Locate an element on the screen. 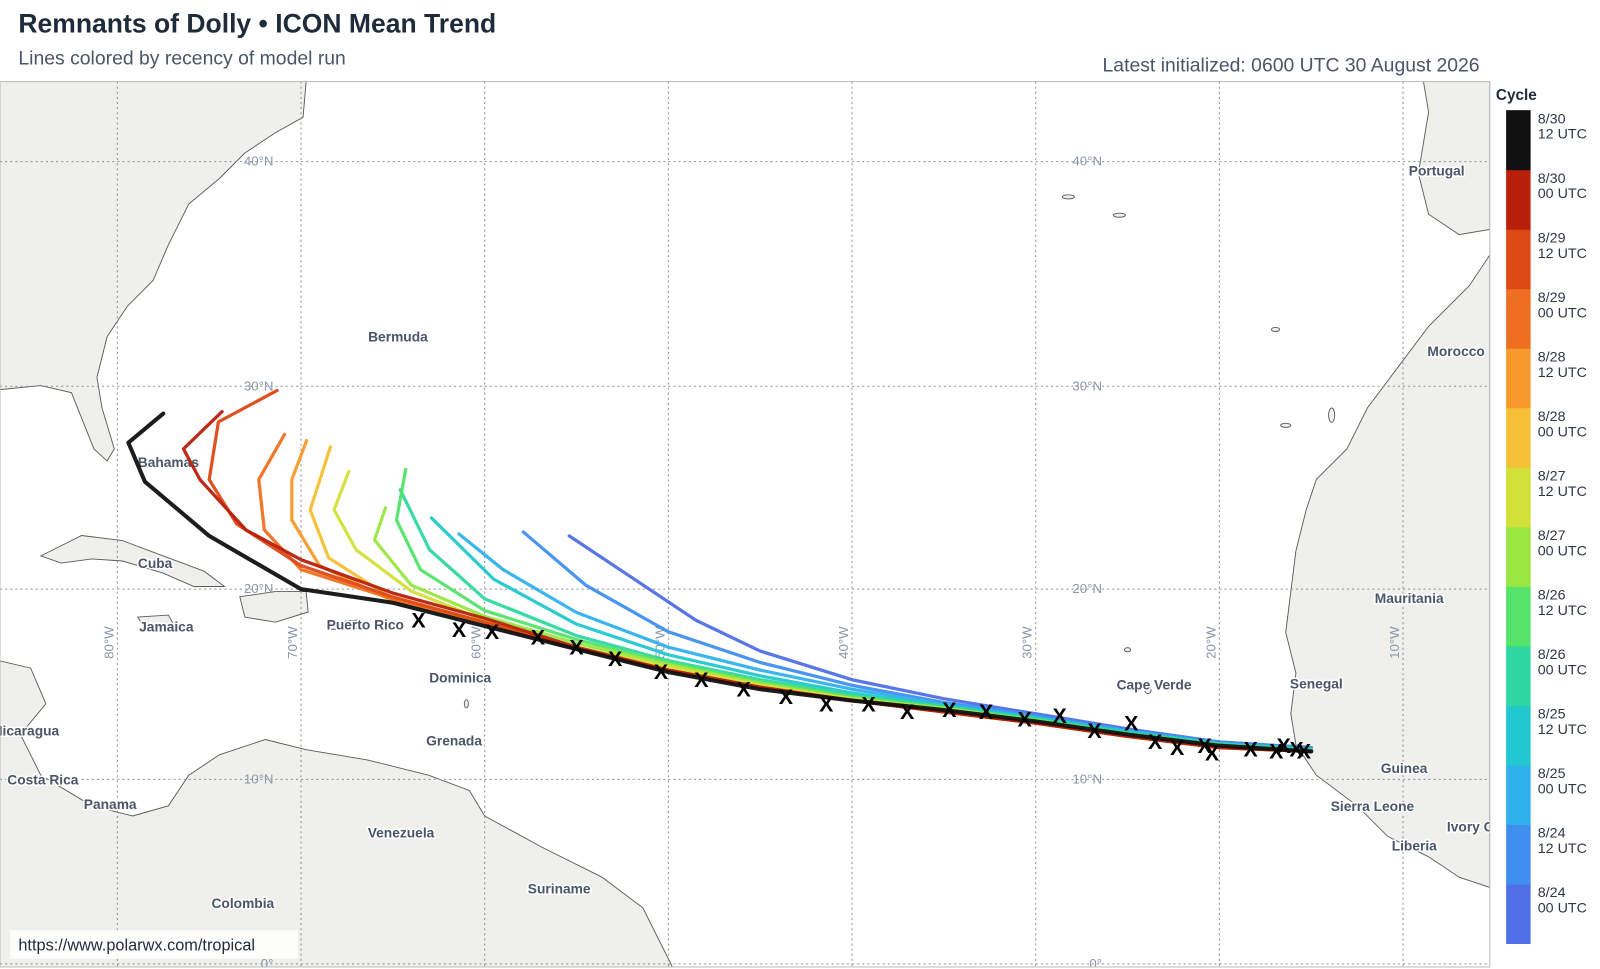 The height and width of the screenshot is (969, 1600). north-america is located at coordinates (153, 271).